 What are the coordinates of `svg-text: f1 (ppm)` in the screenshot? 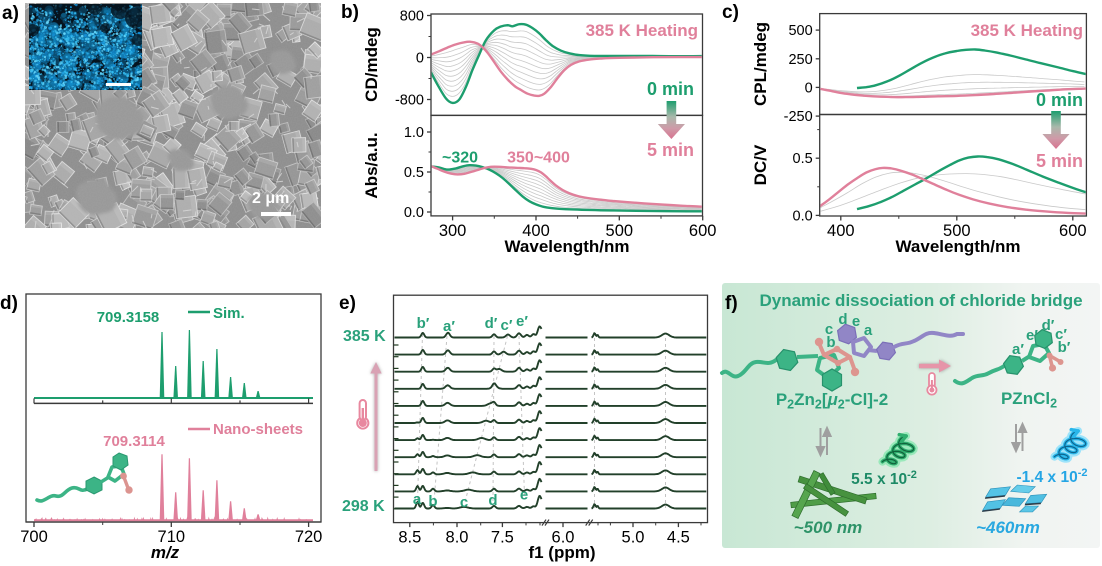 It's located at (561, 552).